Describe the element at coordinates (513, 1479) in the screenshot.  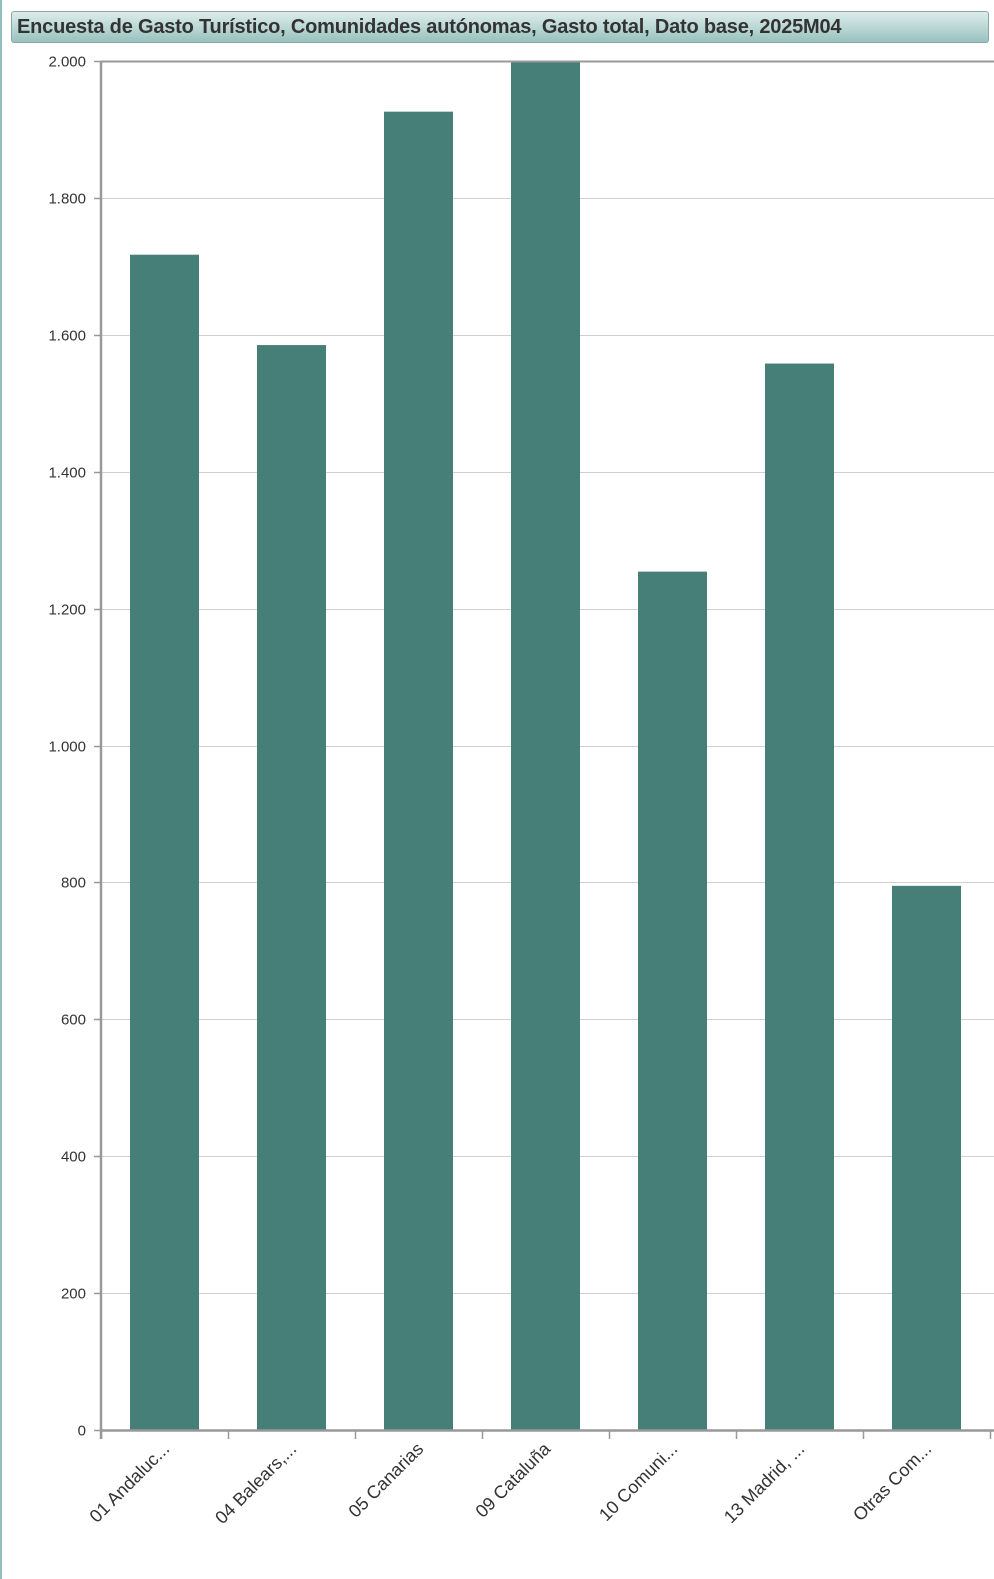
I see `x-tick-label: 09 Cataluña` at that location.